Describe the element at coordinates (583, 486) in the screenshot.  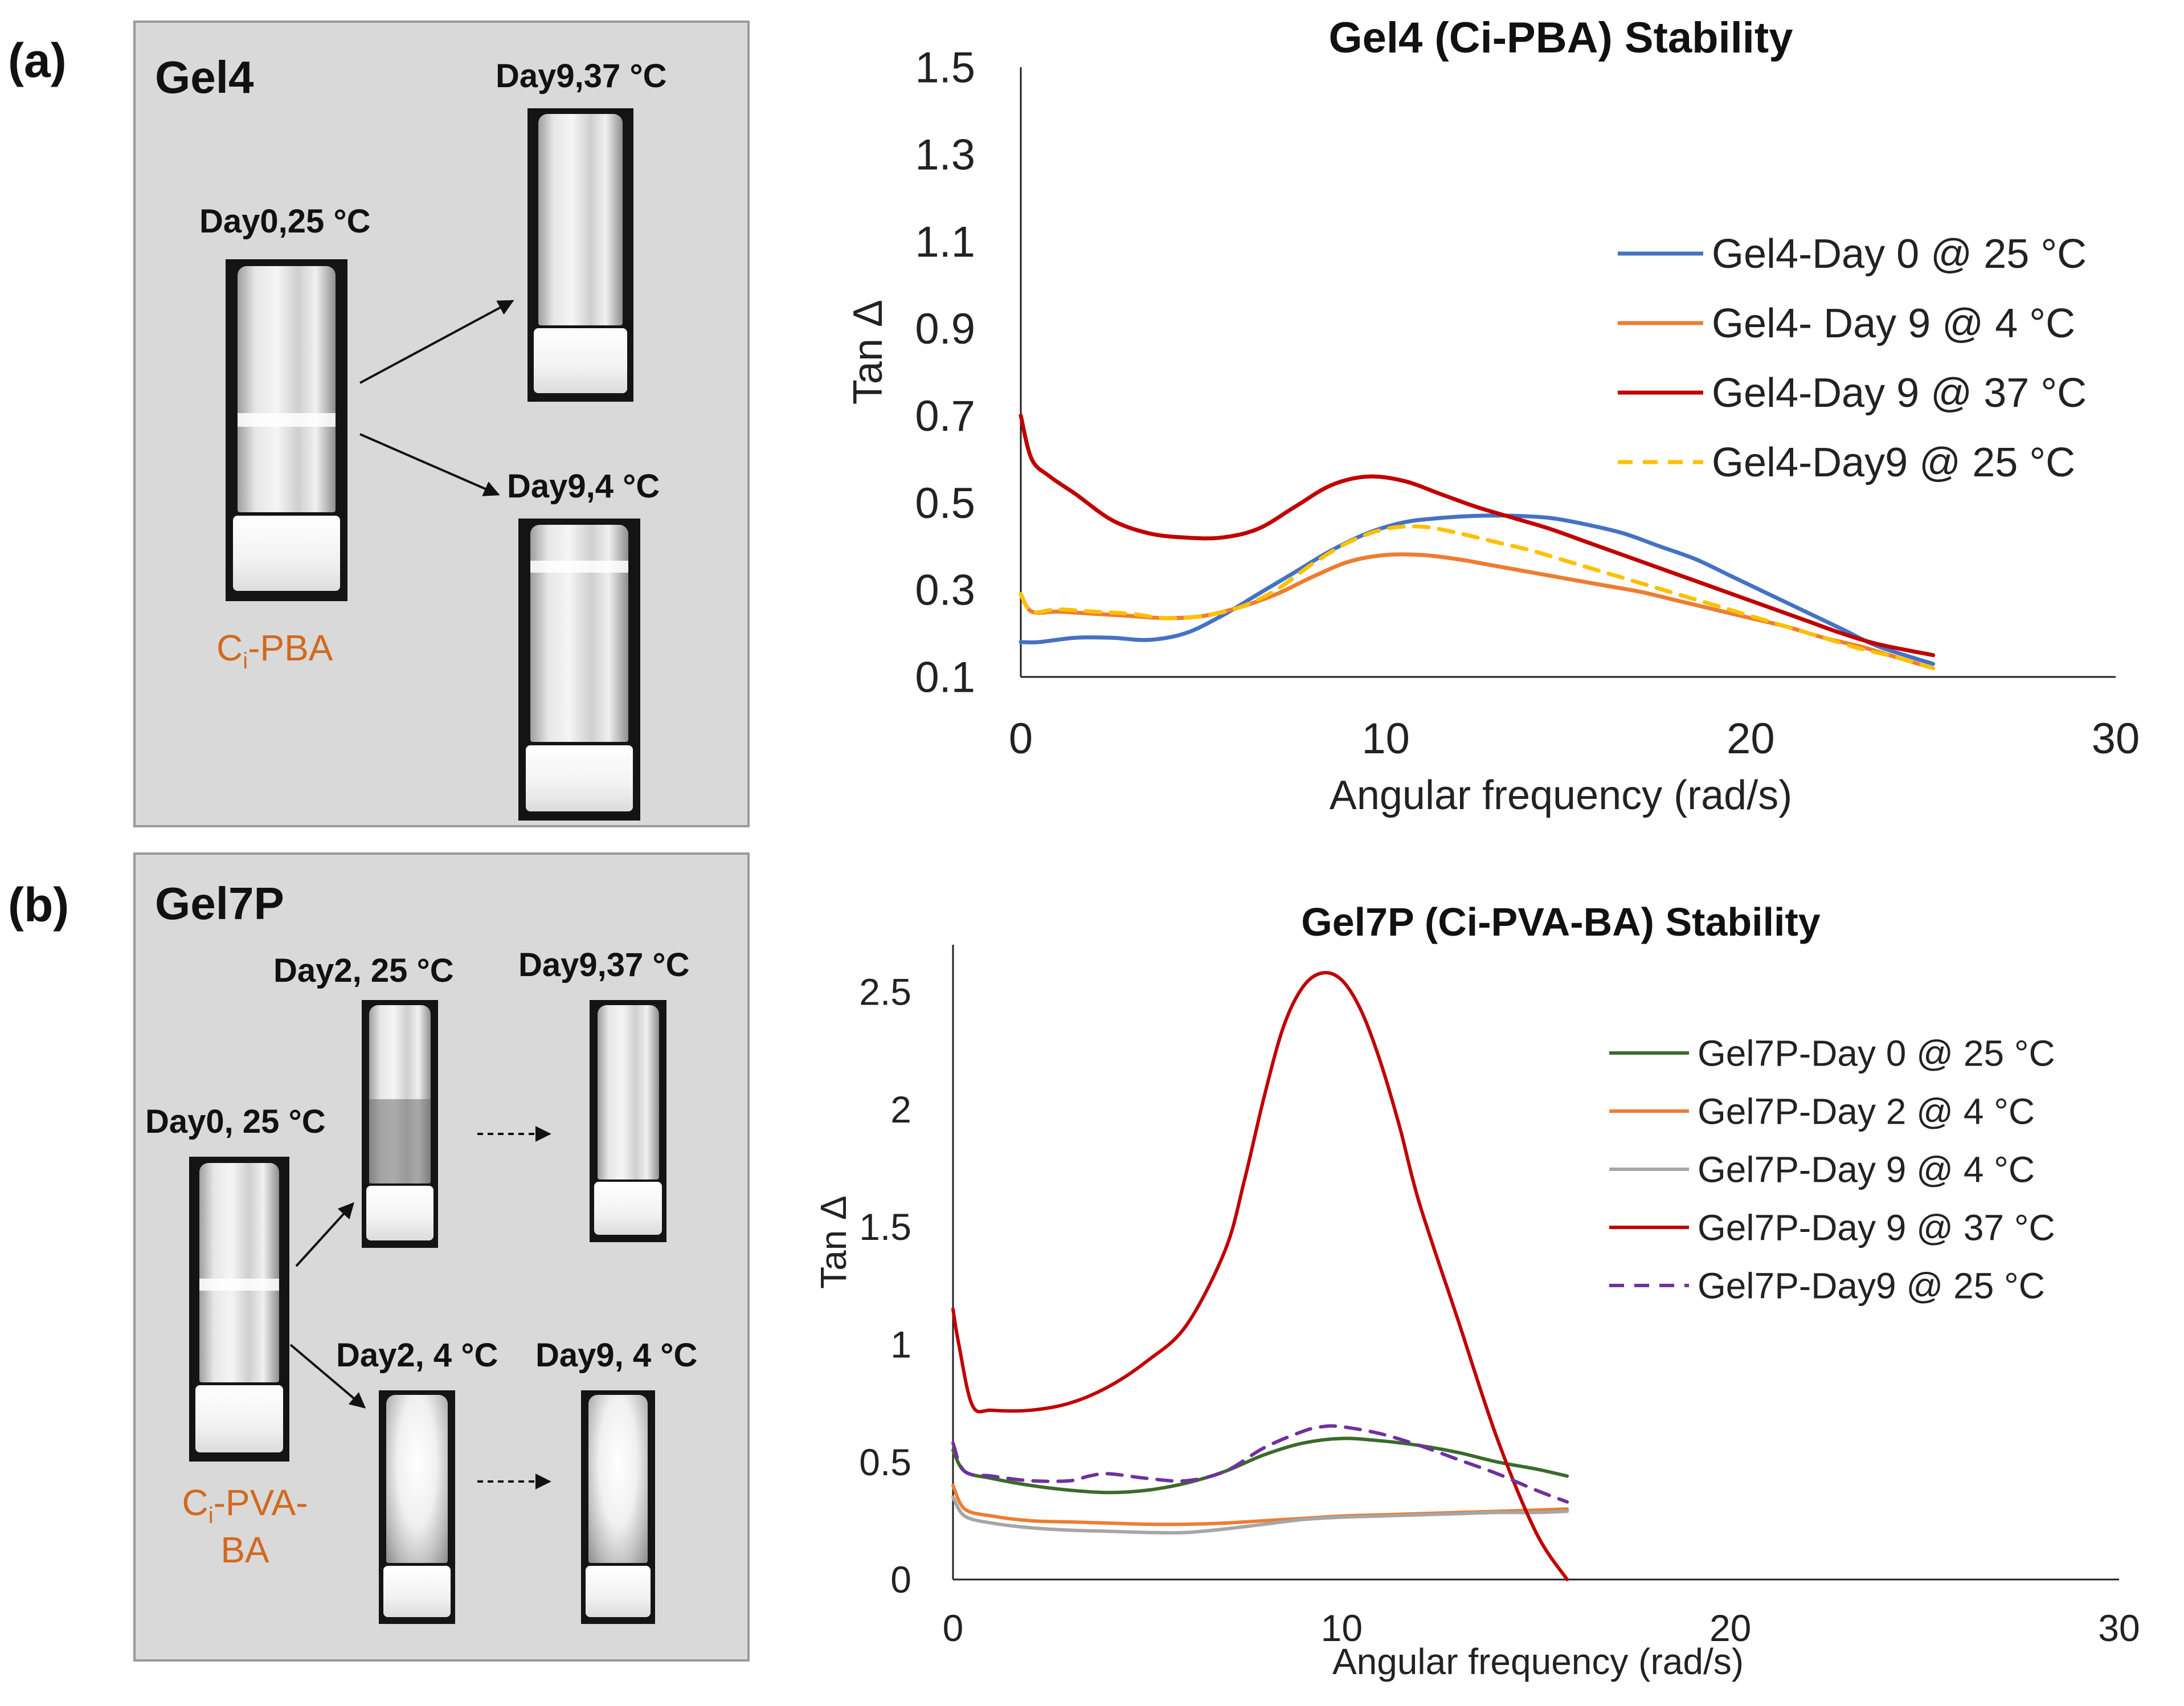
I see `caption-a-day9-4: Day9,4 °C` at that location.